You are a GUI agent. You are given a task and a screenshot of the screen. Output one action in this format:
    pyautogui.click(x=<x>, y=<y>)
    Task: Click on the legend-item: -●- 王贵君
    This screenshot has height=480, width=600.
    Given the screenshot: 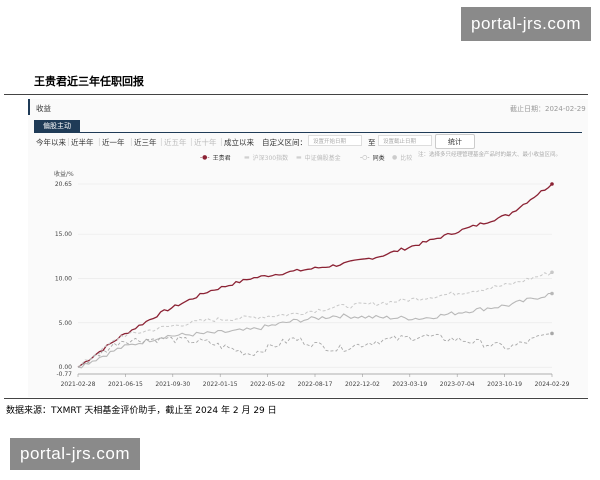 What is the action you would take?
    pyautogui.click(x=215, y=157)
    